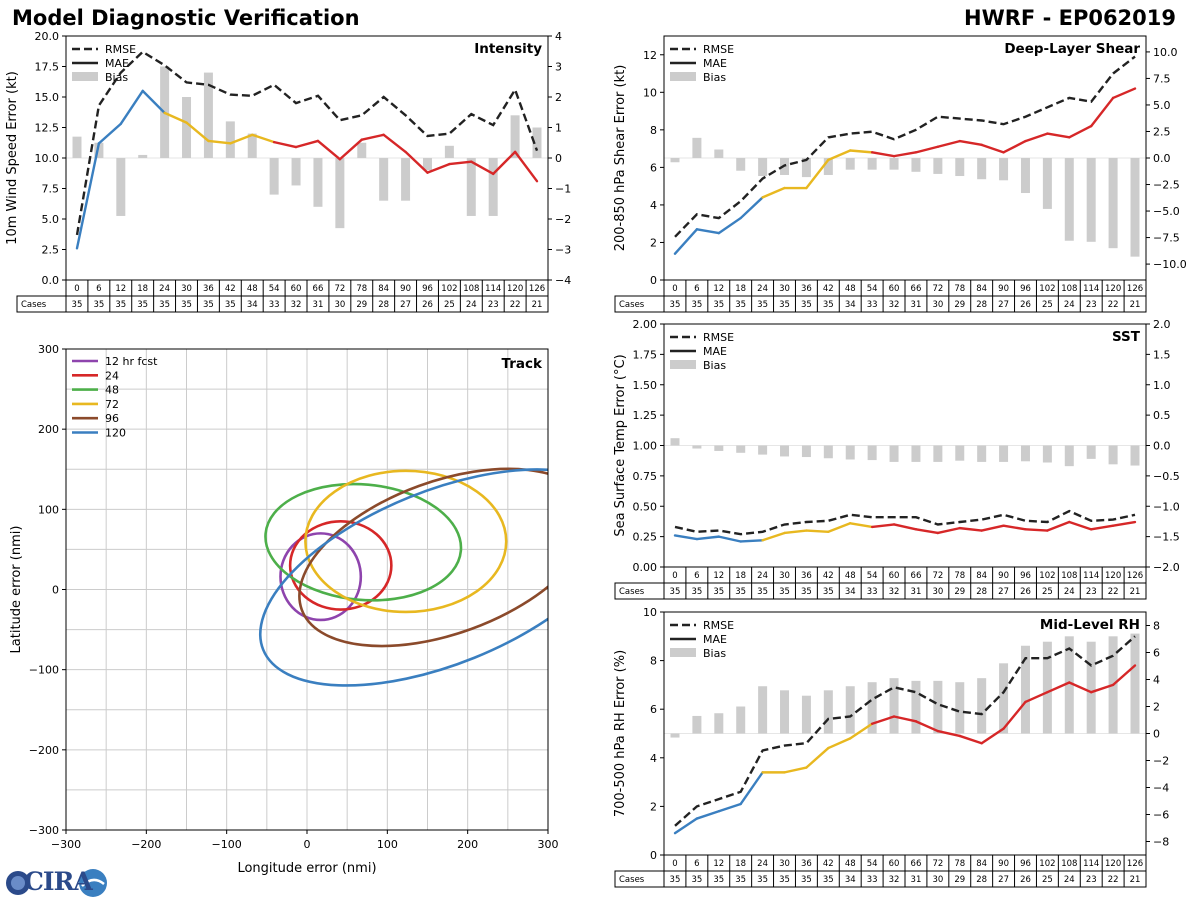 This screenshot has height=900, width=1200. Describe the element at coordinates (117, 63) in the screenshot. I see `legend-mae-label: MAE` at that location.